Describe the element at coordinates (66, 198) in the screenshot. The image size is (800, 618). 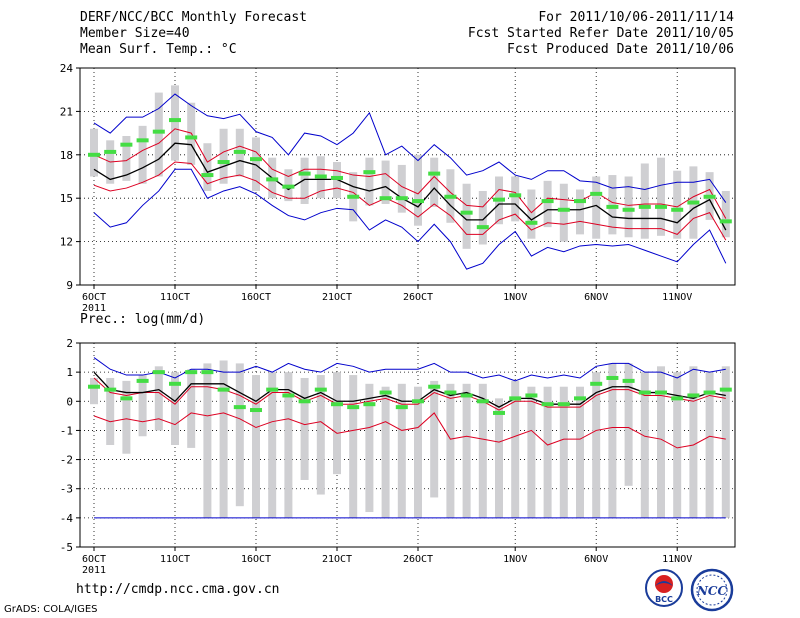
I see `y-tick-label: 15` at that location.